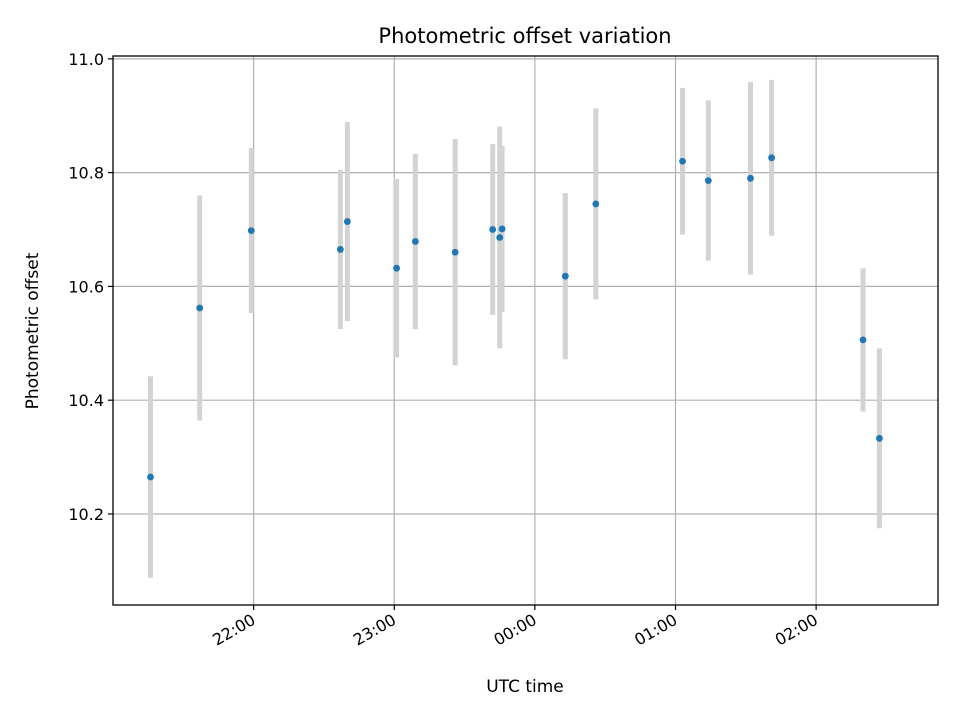 The height and width of the screenshot is (720, 960). What do you see at coordinates (86, 514) in the screenshot?
I see `y-tick-label: 10.2` at bounding box center [86, 514].